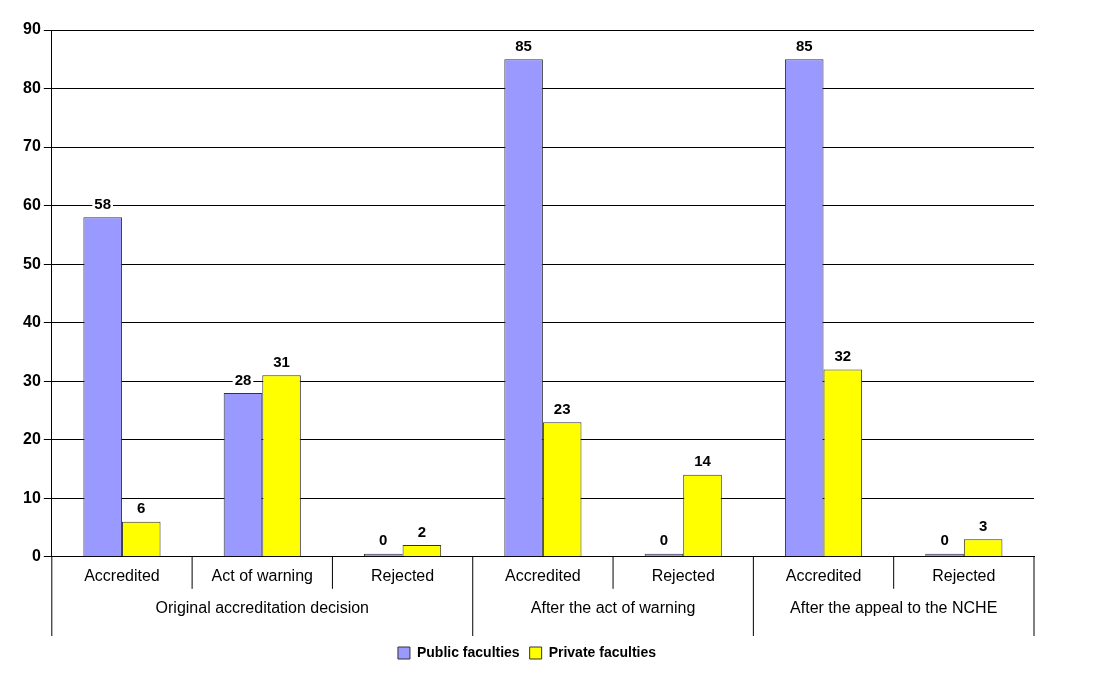 Image resolution: width=1104 pixels, height=680 pixels. I want to click on y-tick-label: 60, so click(32, 205).